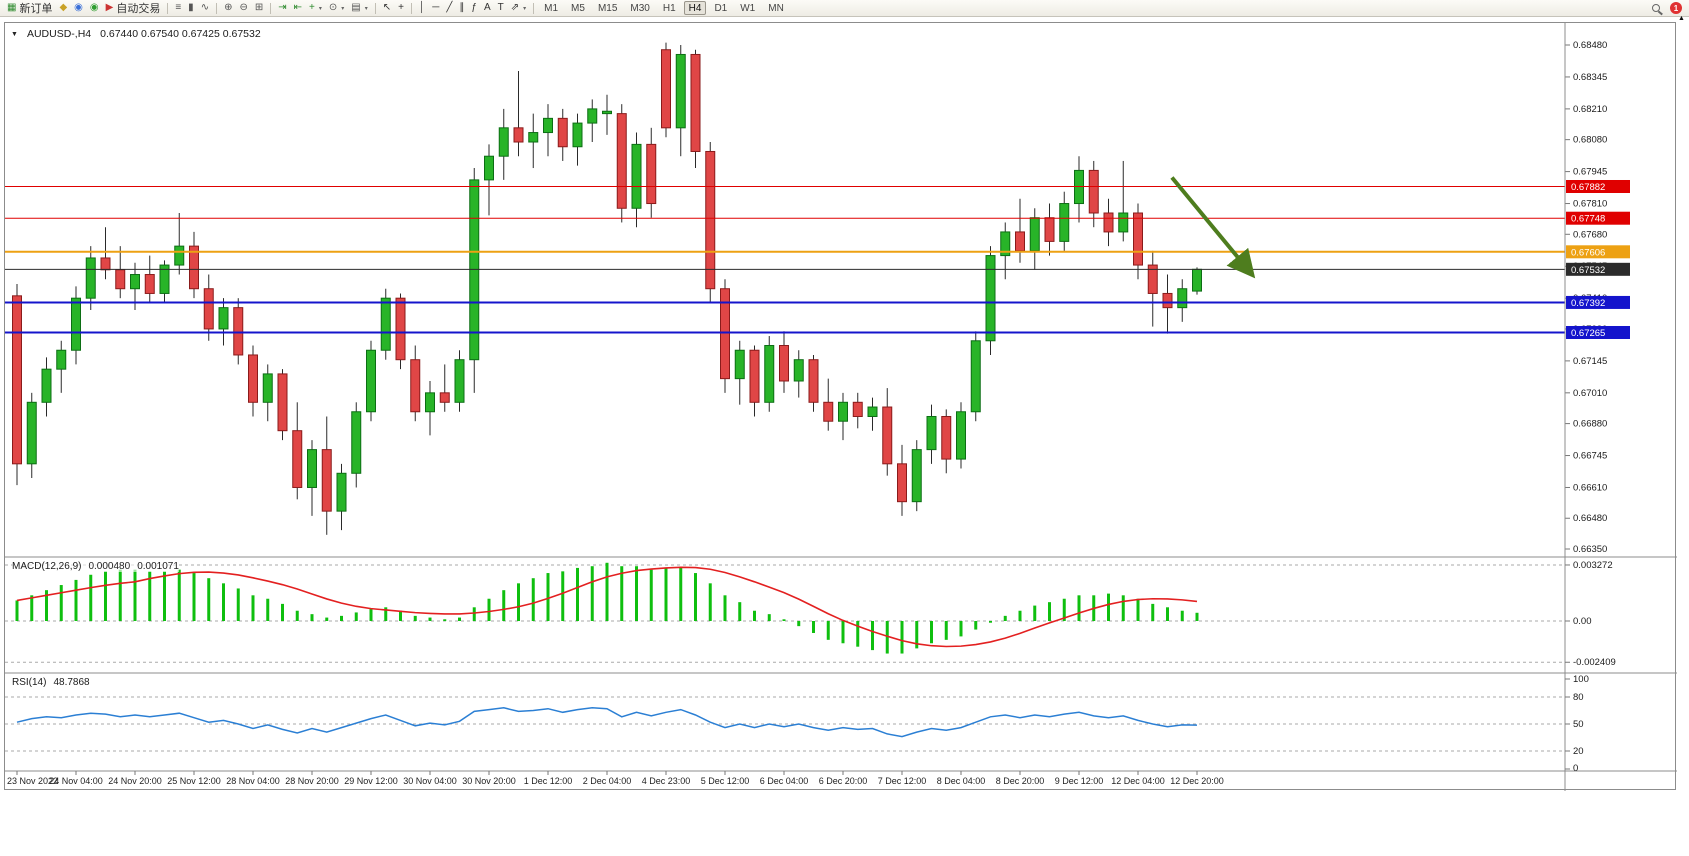  I want to click on autotrading-button: ▶ 自动交易, so click(133, 8).